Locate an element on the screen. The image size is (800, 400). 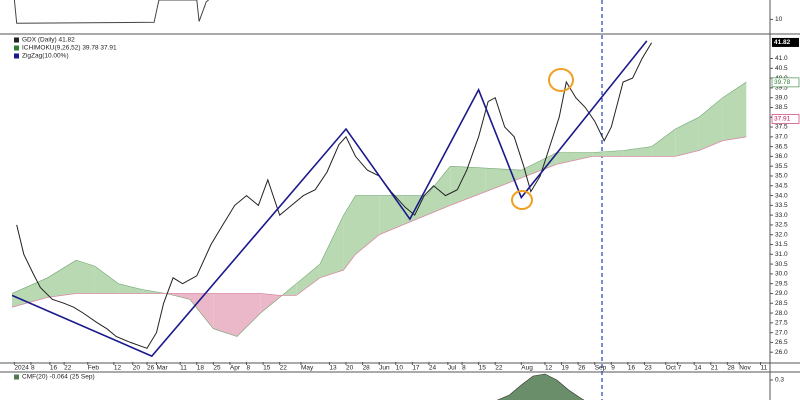
x-tick-label: Mar is located at coordinates (162, 368).